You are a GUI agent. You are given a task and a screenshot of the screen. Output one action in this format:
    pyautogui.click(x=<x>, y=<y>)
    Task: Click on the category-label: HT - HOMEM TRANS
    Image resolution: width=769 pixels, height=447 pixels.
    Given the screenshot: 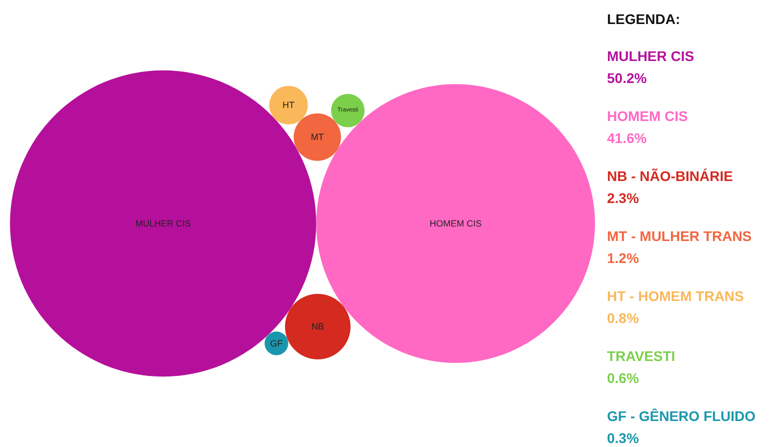 What is the action you would take?
    pyautogui.click(x=675, y=296)
    